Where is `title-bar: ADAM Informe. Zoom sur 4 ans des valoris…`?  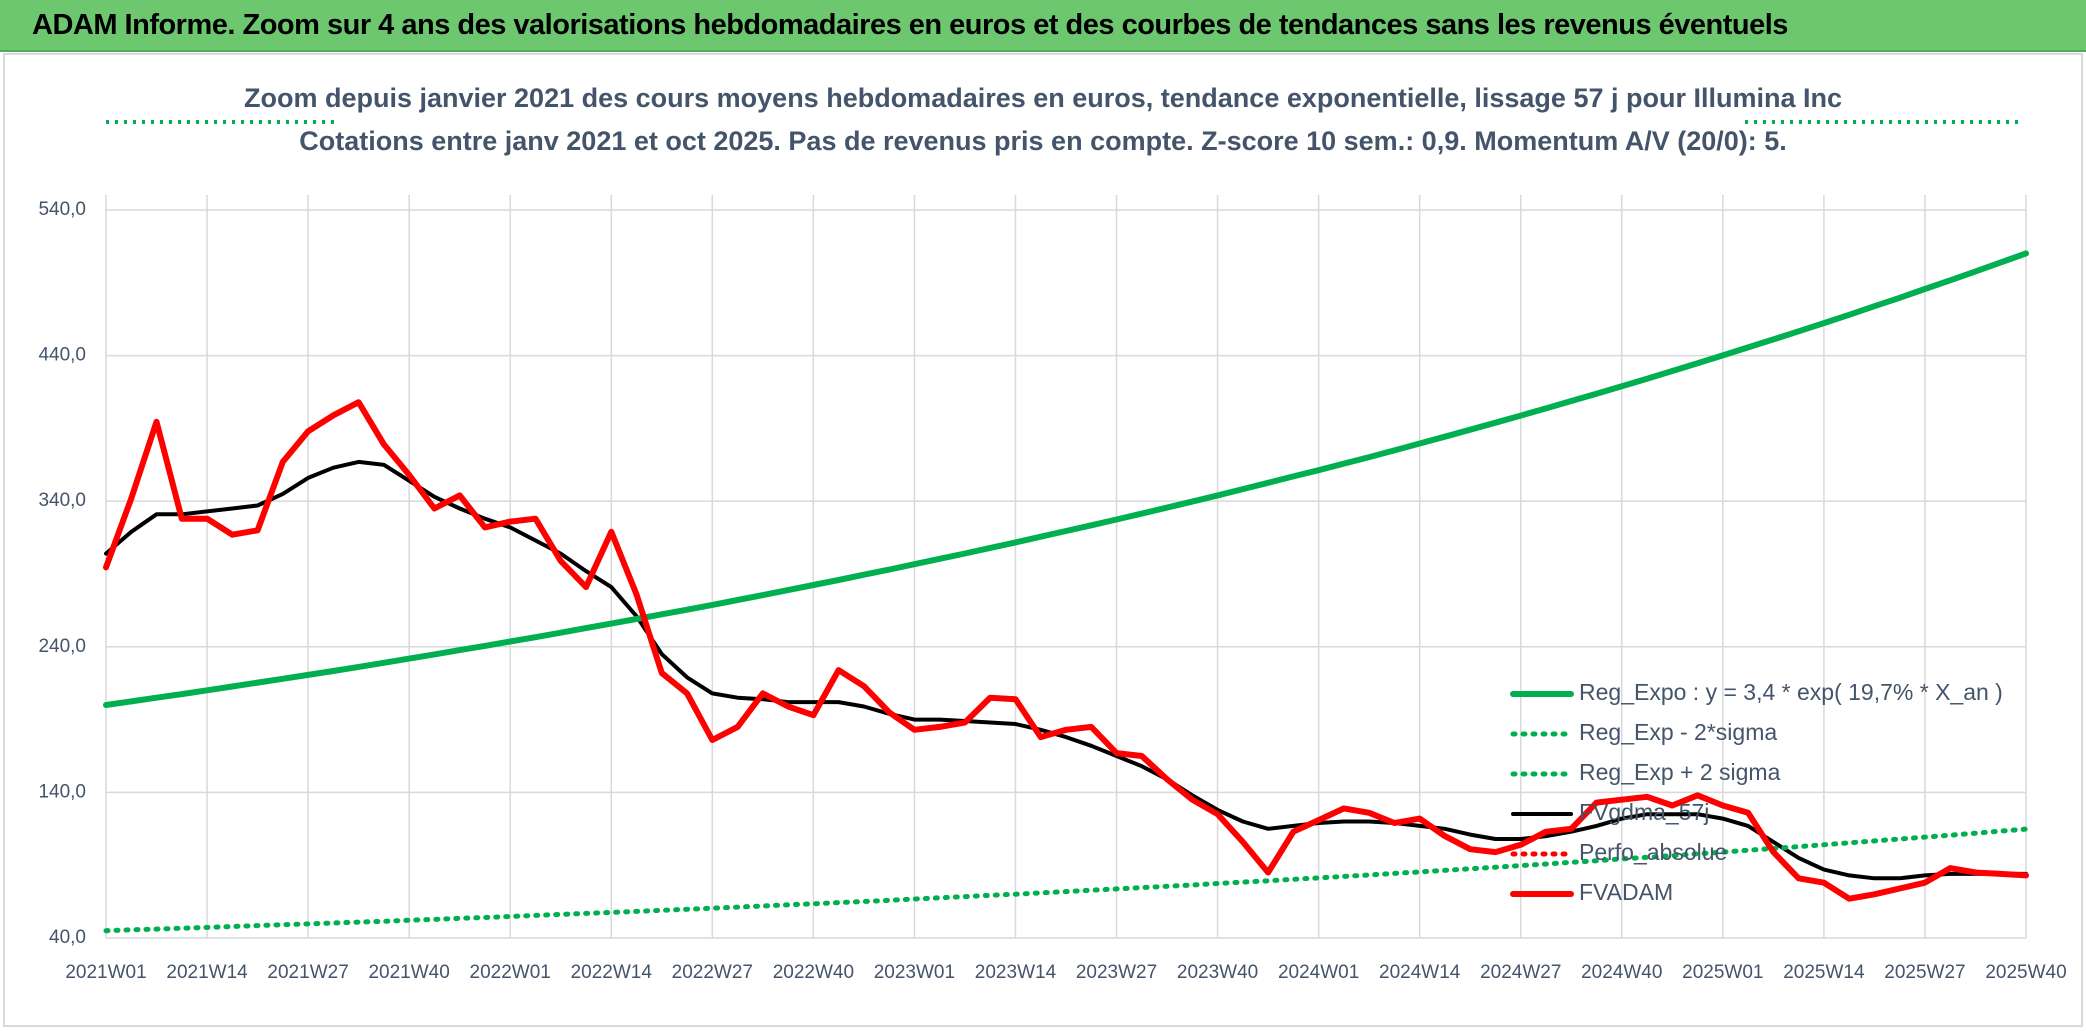
title-bar: ADAM Informe. Zoom sur 4 ans des valoris… is located at coordinates (1043, 26).